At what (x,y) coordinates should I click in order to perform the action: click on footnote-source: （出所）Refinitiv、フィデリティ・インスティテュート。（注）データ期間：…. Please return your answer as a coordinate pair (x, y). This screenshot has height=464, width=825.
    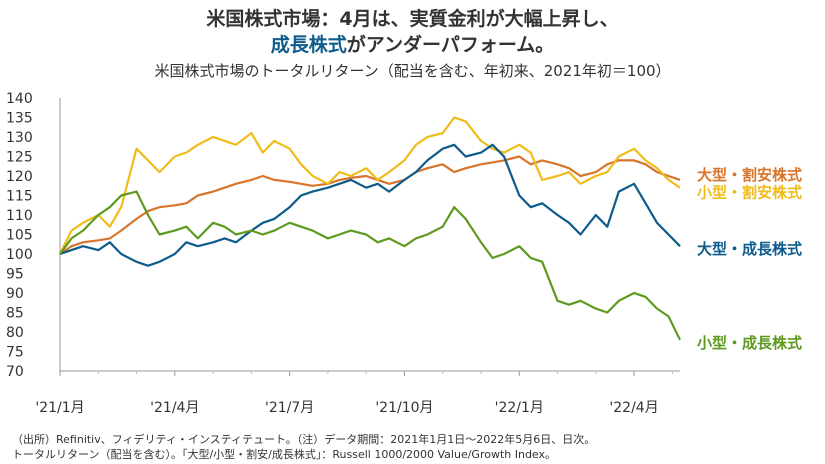
    Looking at the image, I should click on (304, 439).